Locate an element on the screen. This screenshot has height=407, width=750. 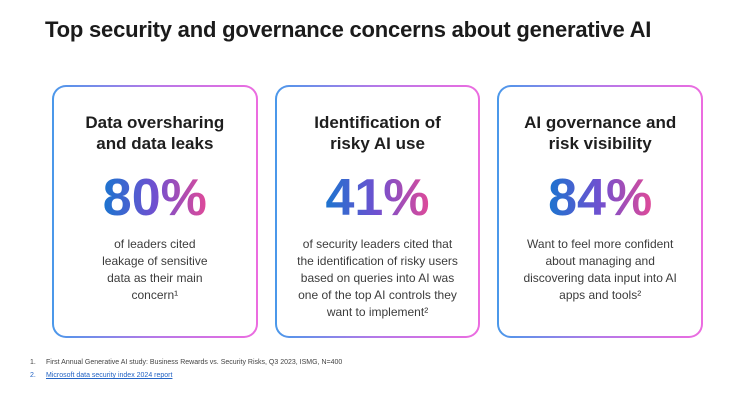
card-heading: AI governance and risk visibility is located at coordinates (600, 133).